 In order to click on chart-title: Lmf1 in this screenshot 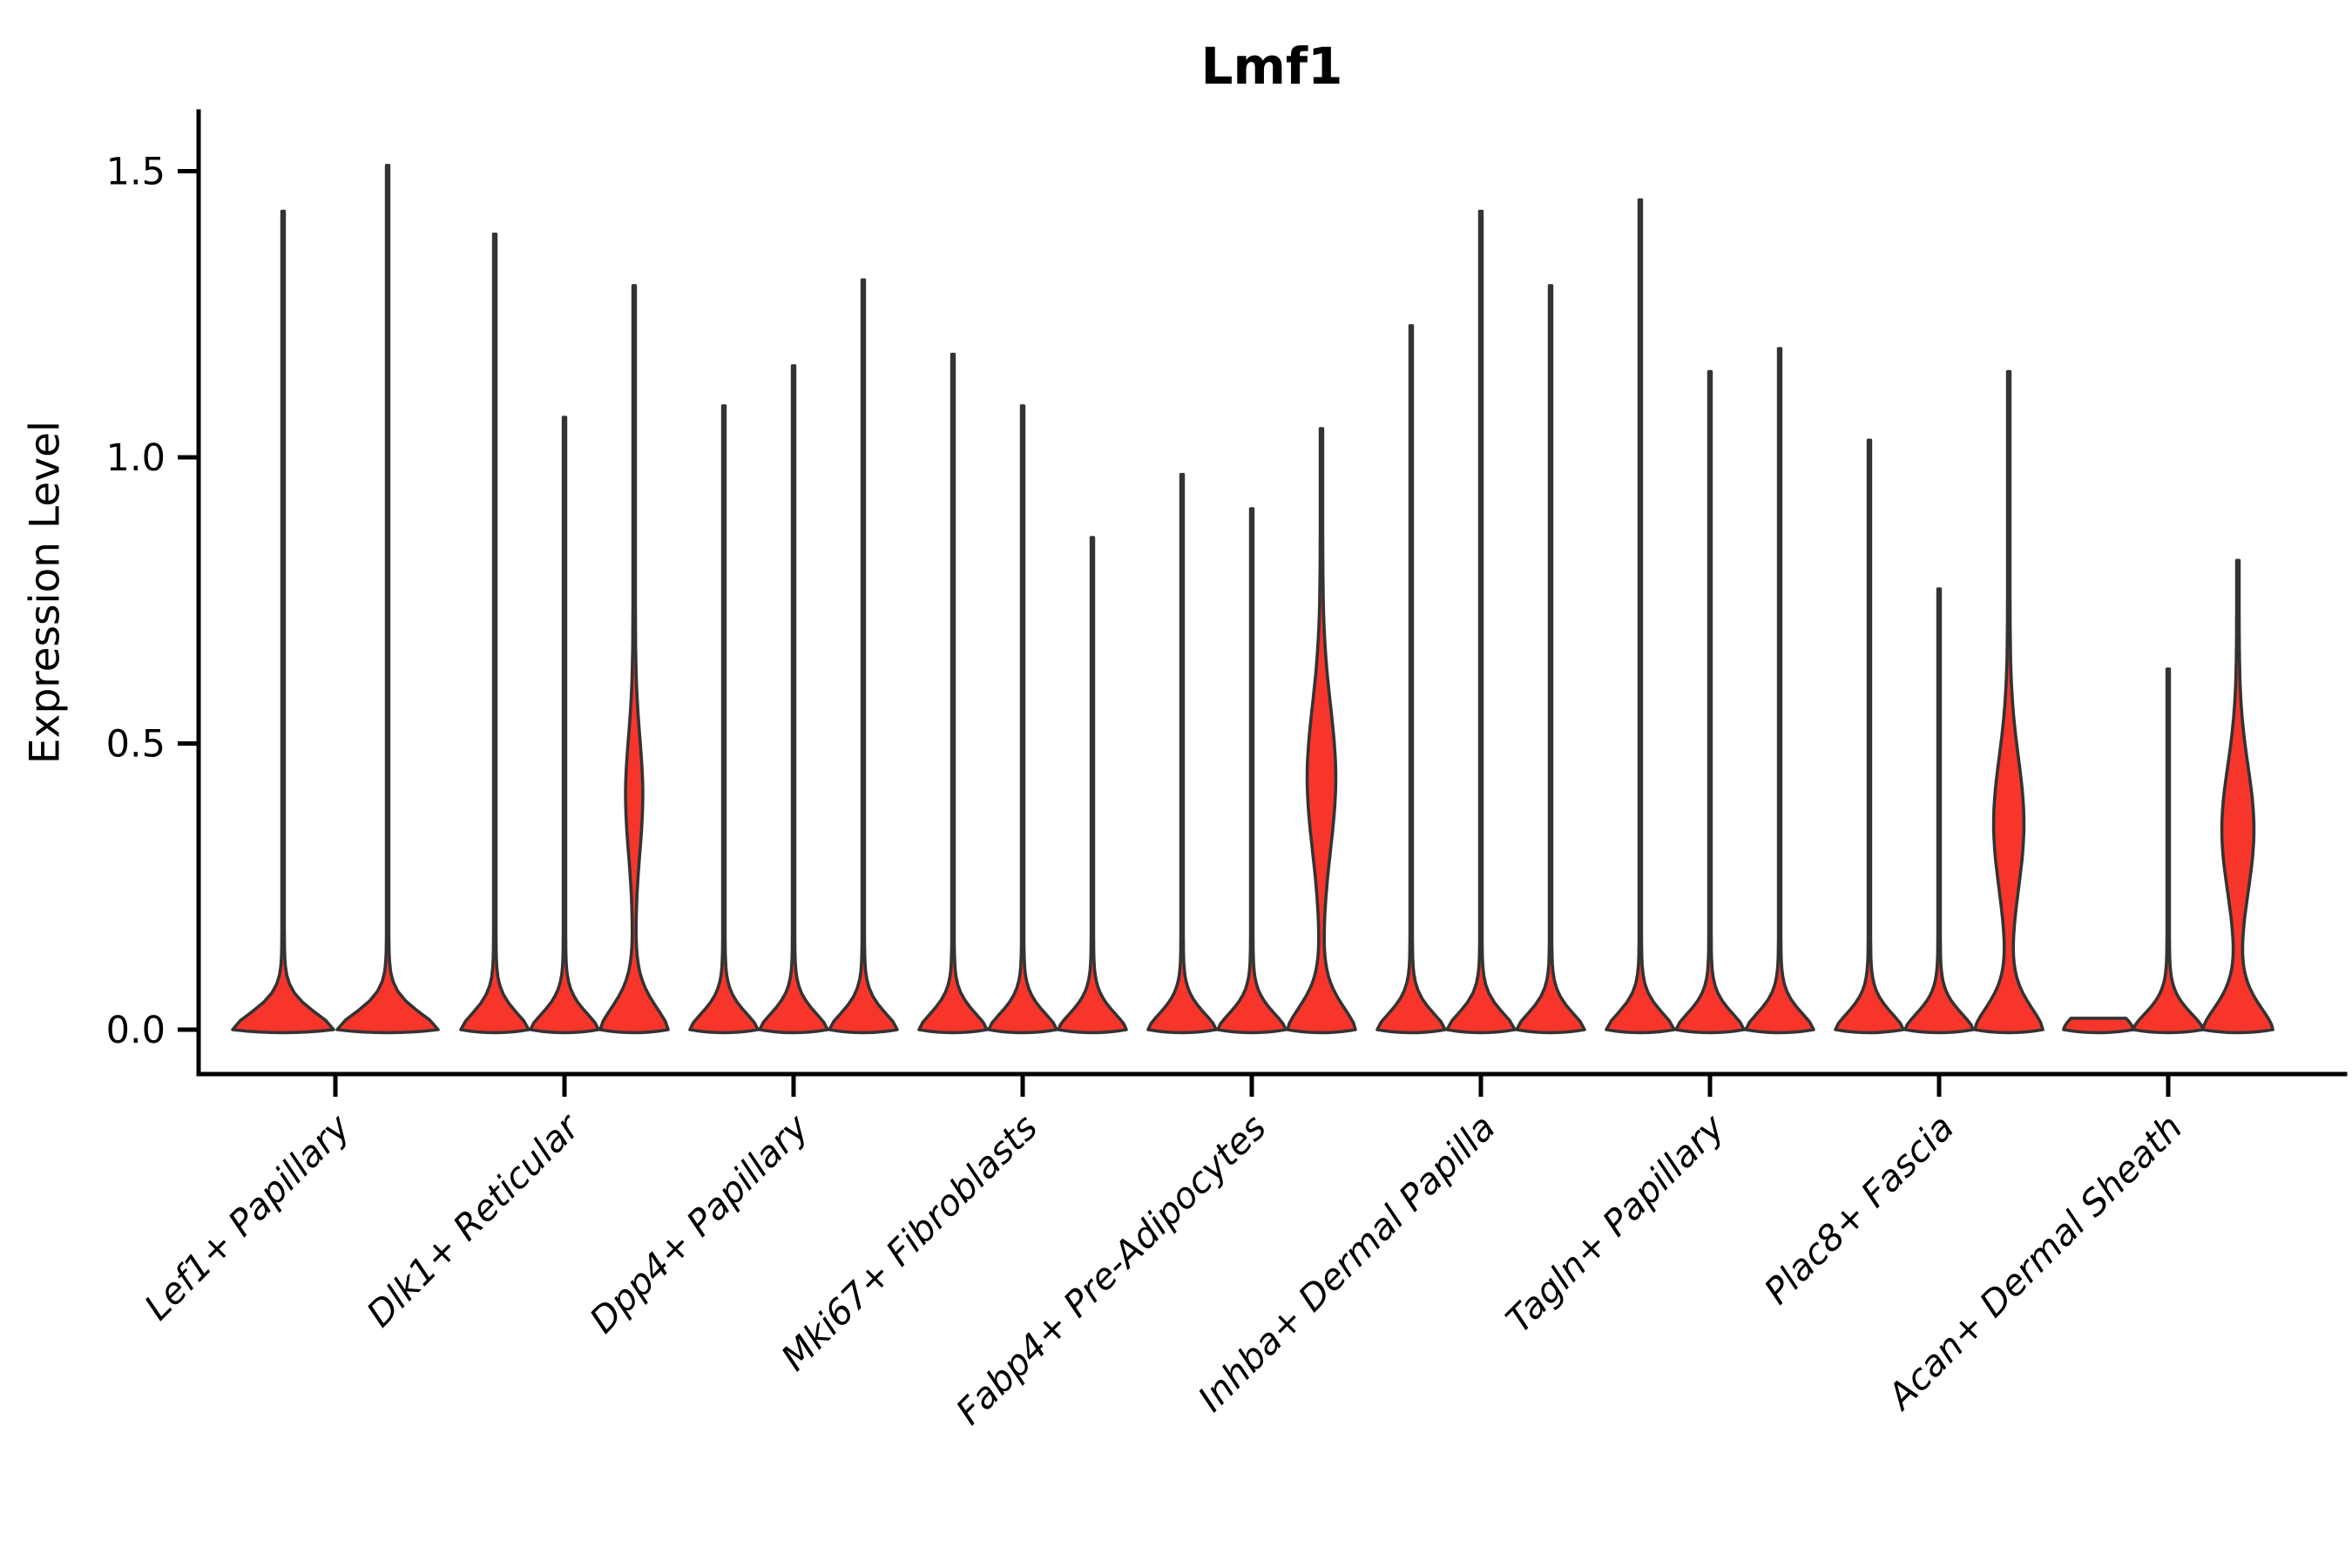, I will do `click(1271, 66)`.